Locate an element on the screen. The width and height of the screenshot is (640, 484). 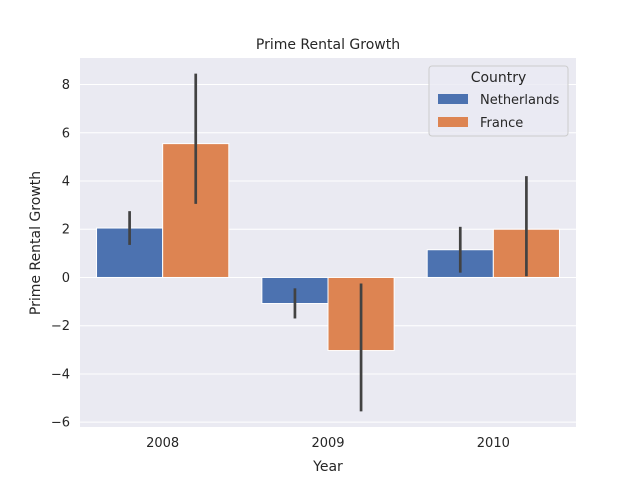
legend-label-france: France is located at coordinates (501, 123).